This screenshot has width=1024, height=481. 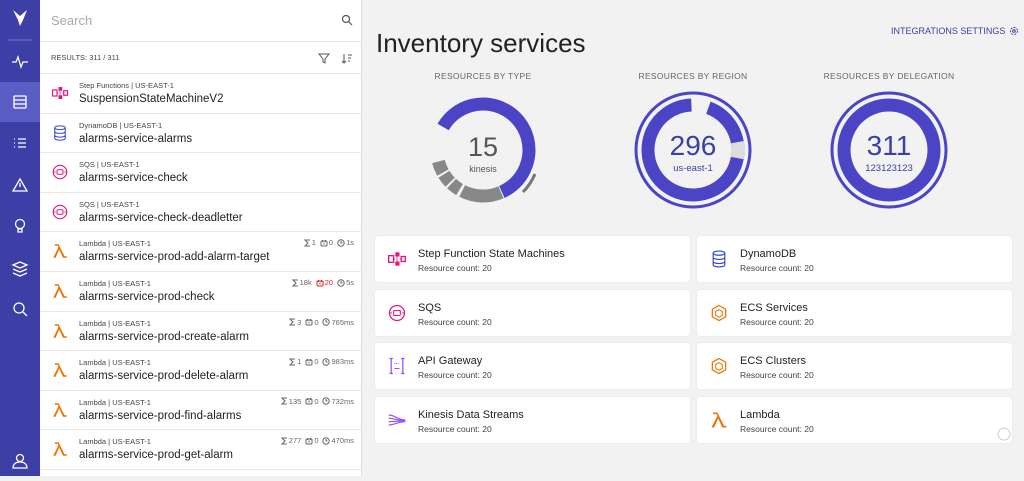 I want to click on results-count: RESULTS: 311 / 311, so click(x=85, y=57).